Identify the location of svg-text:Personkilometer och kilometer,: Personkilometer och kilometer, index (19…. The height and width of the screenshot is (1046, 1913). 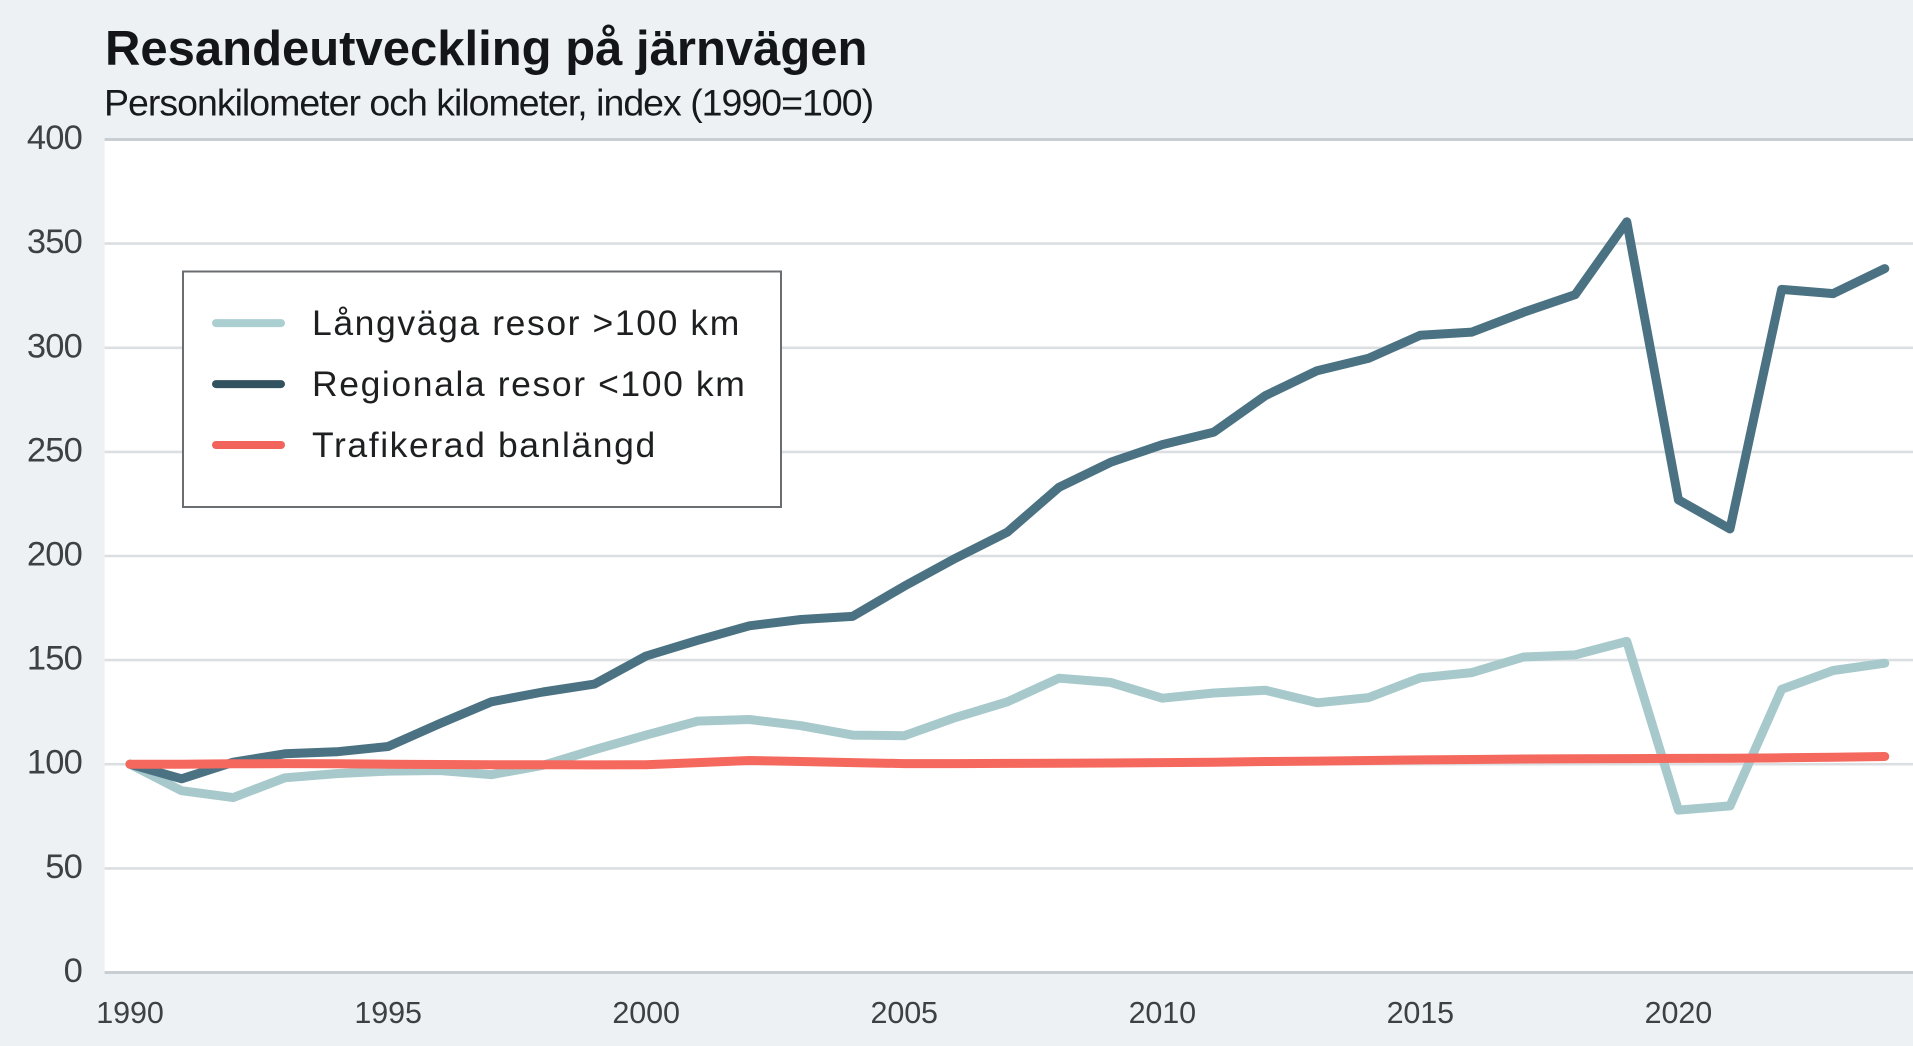
(488, 103).